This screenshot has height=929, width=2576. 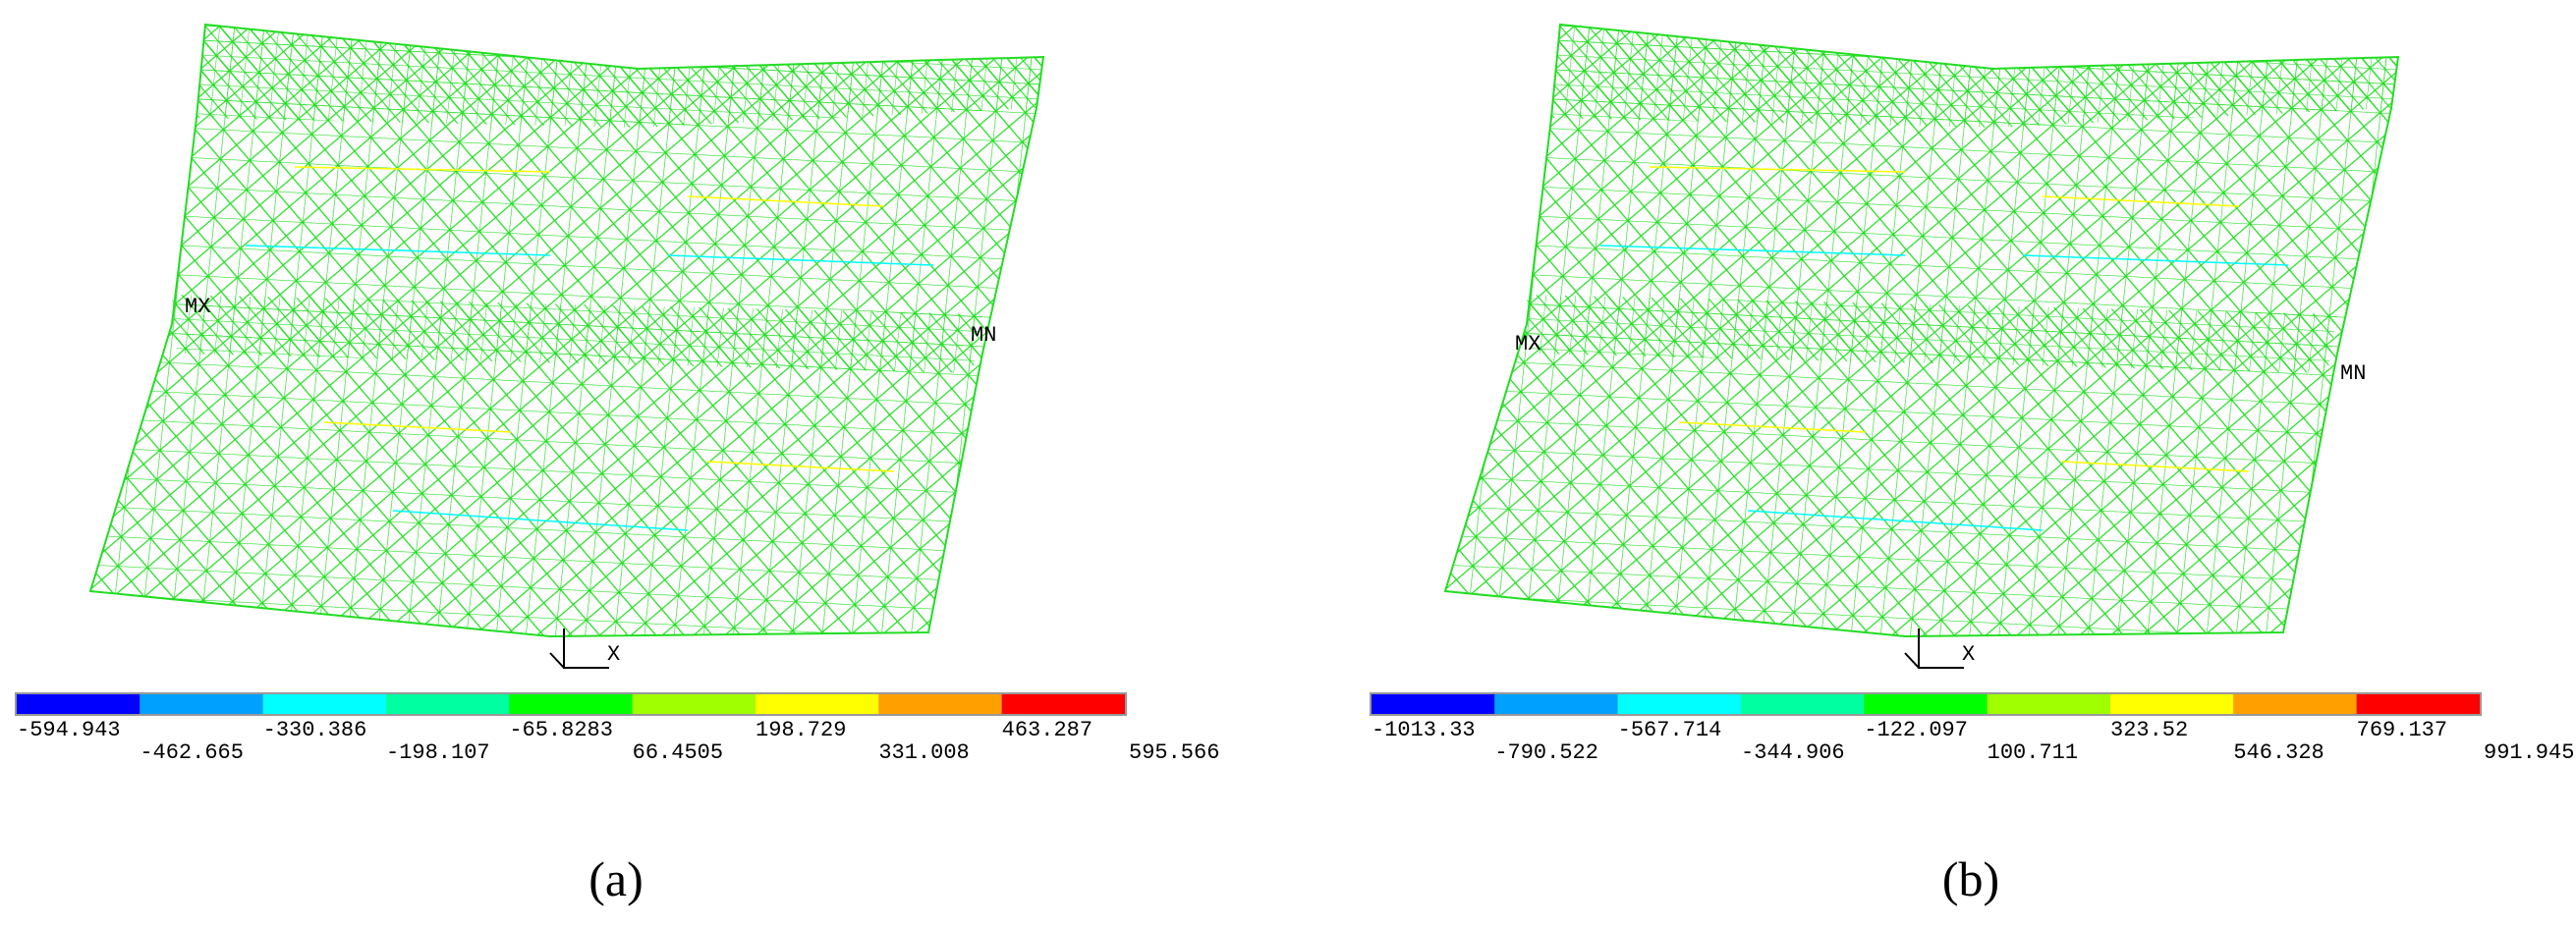 I want to click on legend-label: -790.522, so click(x=1546, y=752).